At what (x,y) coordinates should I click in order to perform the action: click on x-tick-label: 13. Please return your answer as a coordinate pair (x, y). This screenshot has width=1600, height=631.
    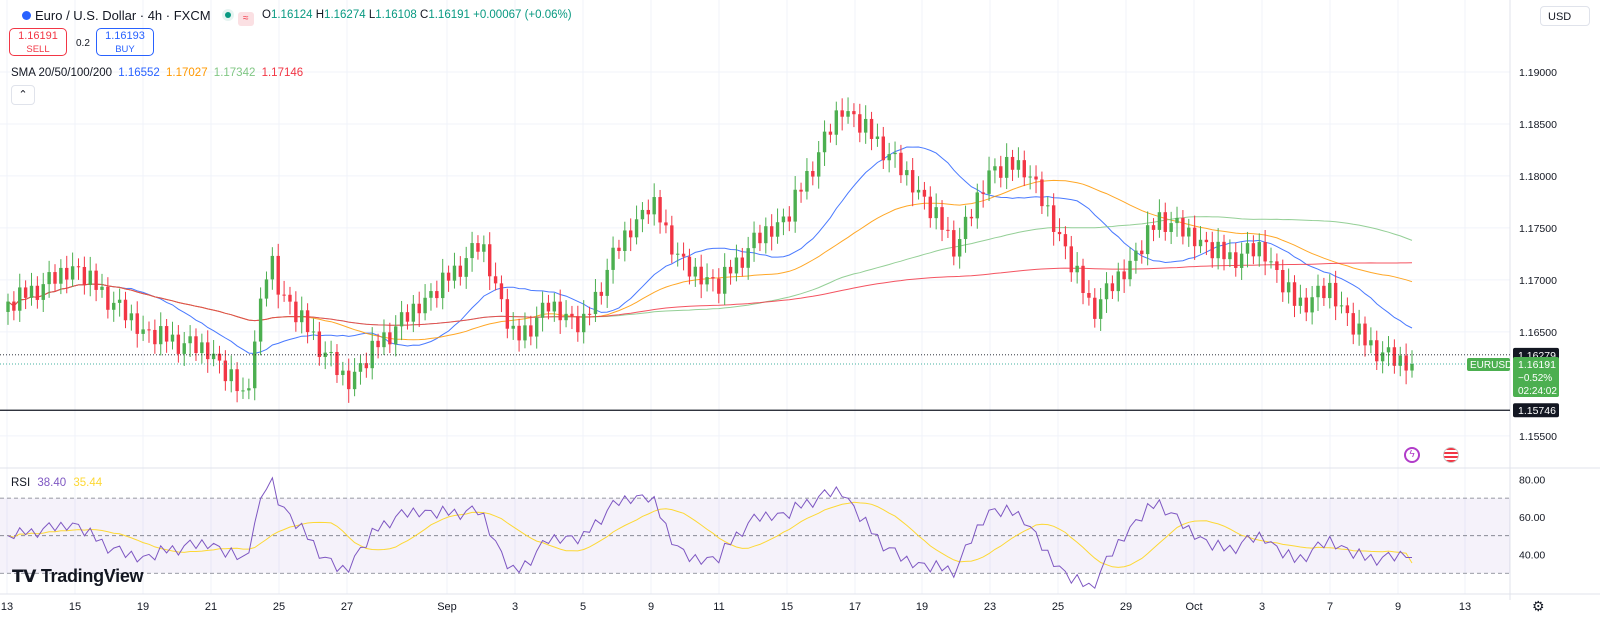
    Looking at the image, I should click on (1465, 607).